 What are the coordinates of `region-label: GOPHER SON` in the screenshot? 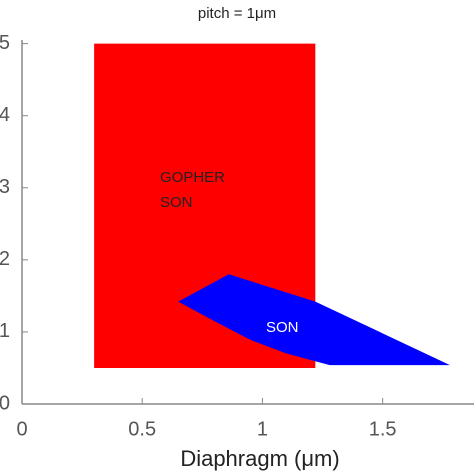 It's located at (193, 190).